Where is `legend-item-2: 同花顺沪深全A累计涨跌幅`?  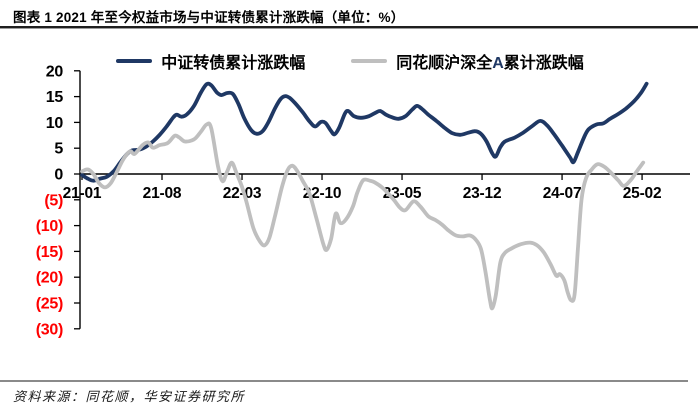
legend-item-2: 同花顺沪深全A累计涨跌幅 is located at coordinates (467, 61).